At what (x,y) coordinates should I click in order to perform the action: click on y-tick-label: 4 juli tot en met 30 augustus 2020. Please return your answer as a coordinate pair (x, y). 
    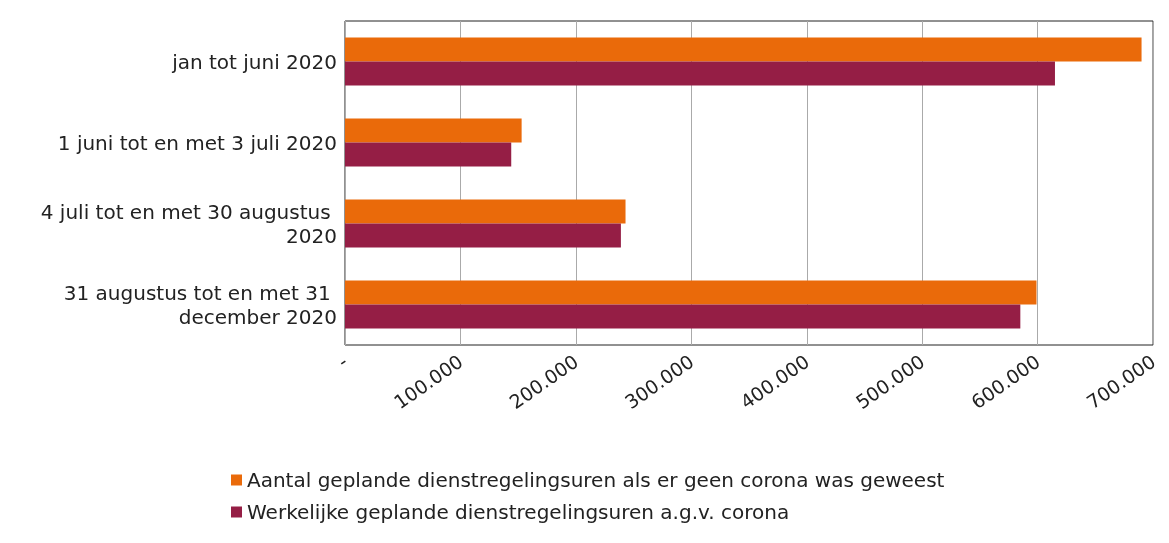
    Looking at the image, I should click on (188, 223).